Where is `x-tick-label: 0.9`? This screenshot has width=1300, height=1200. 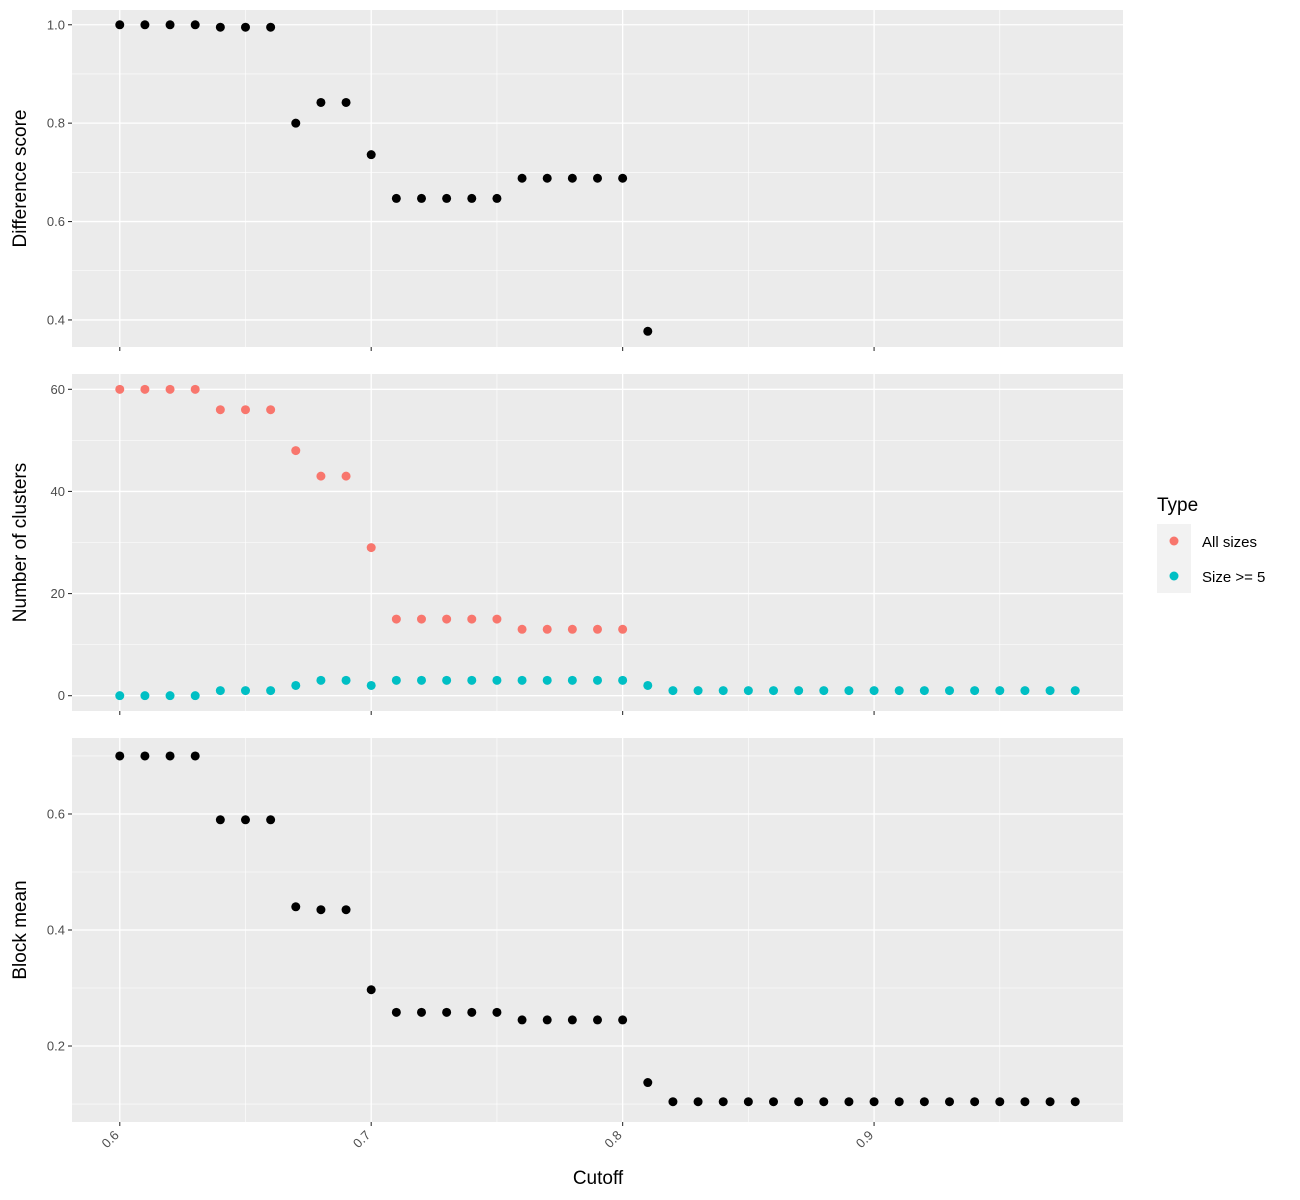 x-tick-label: 0.9 is located at coordinates (864, 1139).